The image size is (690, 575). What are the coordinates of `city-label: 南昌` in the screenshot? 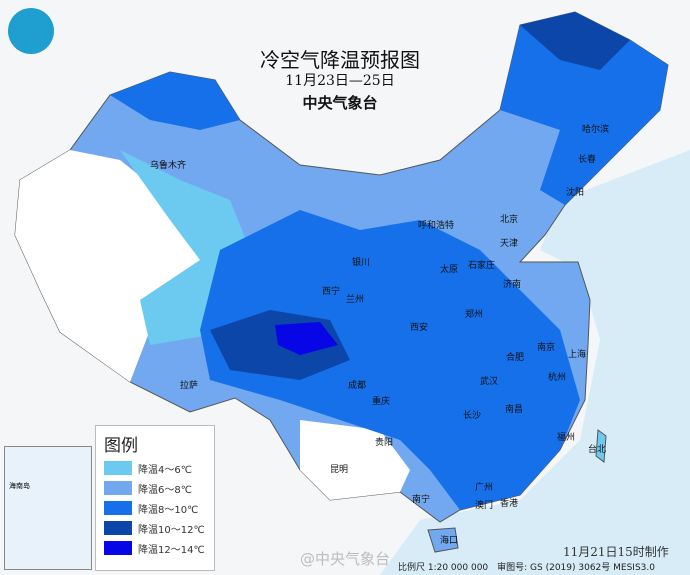 It's located at (514, 410).